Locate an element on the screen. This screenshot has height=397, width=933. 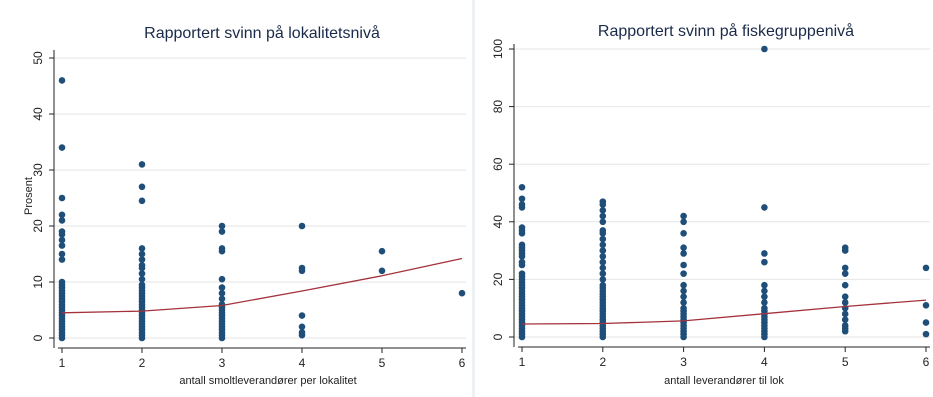
left-xtick-label-6: 6 is located at coordinates (462, 363).